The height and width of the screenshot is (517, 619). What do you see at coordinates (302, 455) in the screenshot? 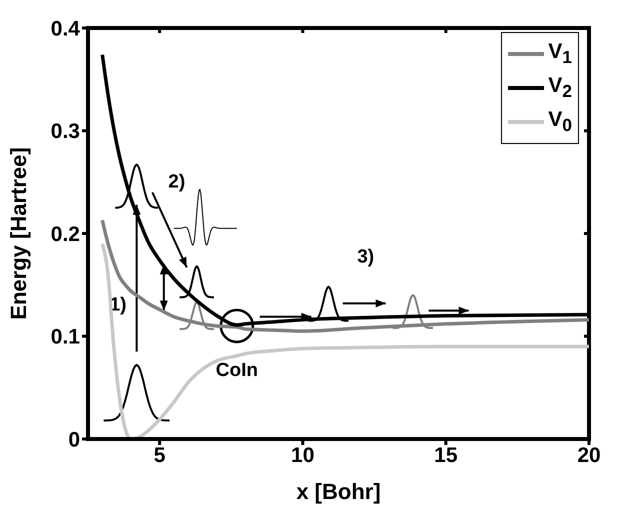
I see `x-tick-label: 10` at bounding box center [302, 455].